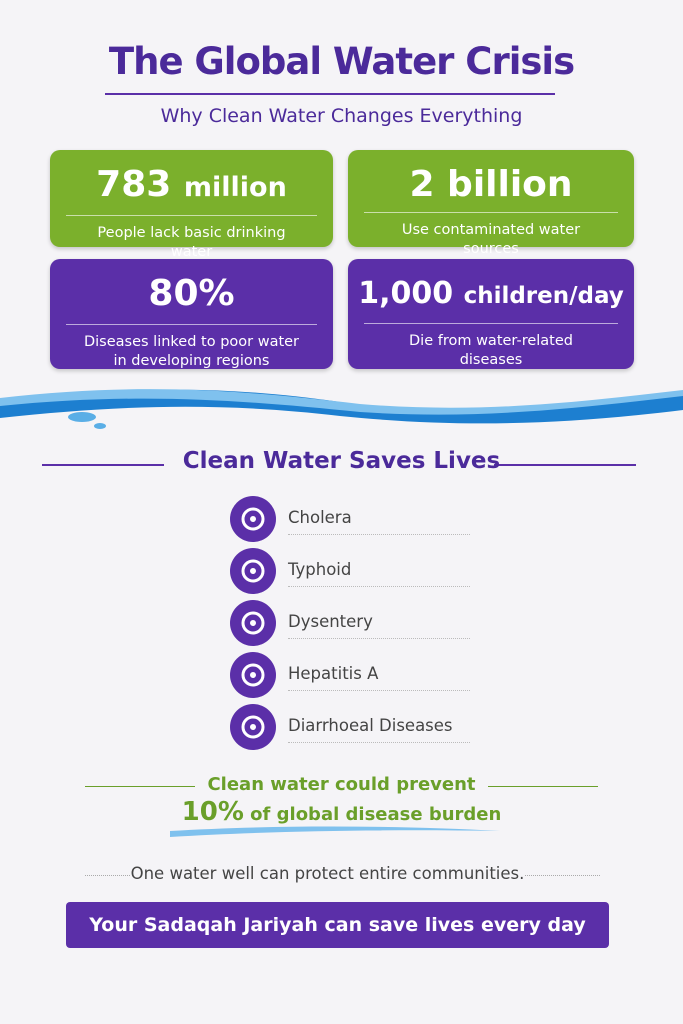 Image resolution: width=683 pixels, height=1024 pixels. What do you see at coordinates (510, 184) in the screenshot?
I see `stat-unit: billion` at bounding box center [510, 184].